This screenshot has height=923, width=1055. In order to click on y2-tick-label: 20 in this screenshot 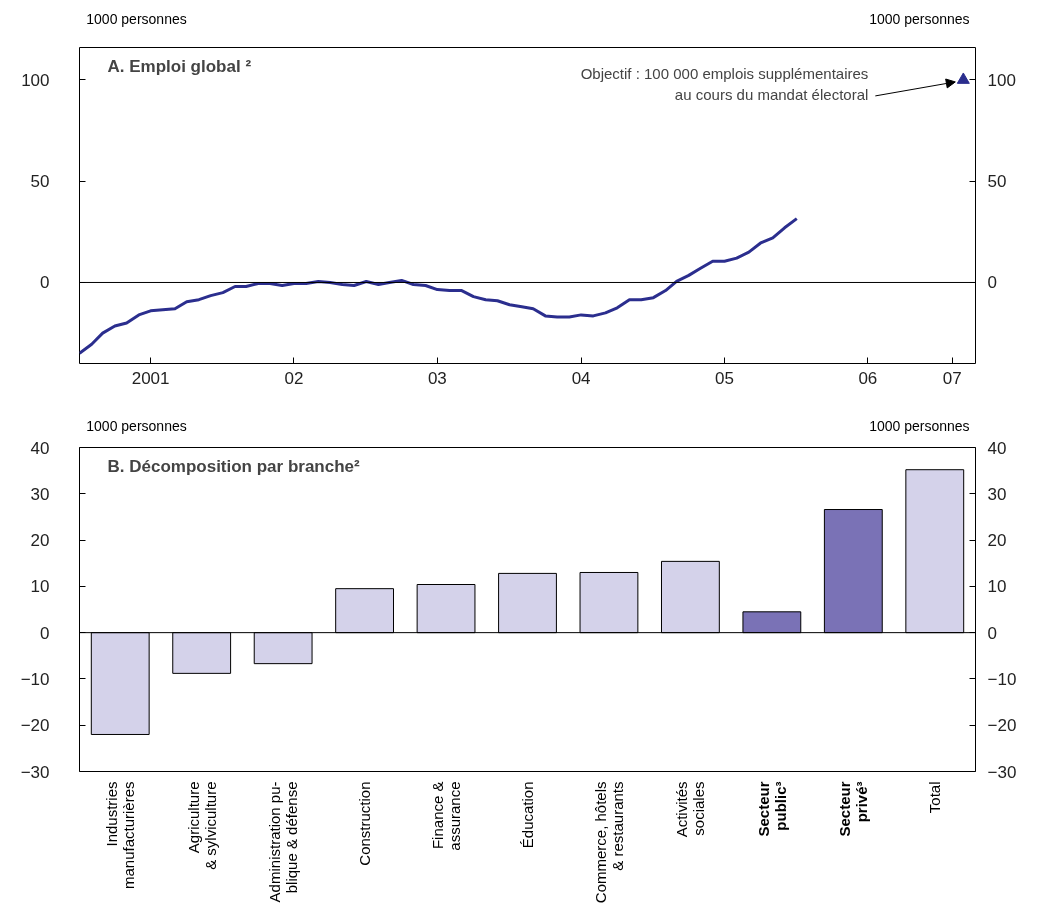, I will do `click(997, 541)`.